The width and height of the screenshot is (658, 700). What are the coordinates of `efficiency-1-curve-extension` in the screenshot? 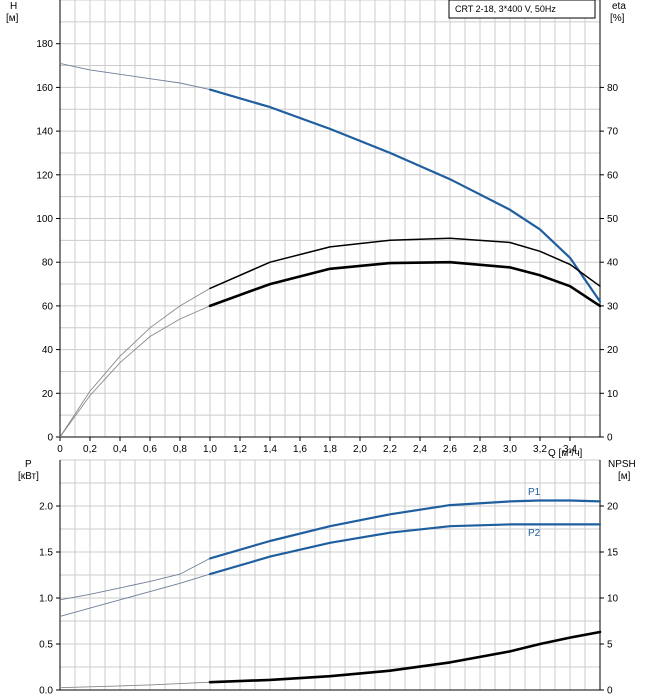 It's located at (135, 363).